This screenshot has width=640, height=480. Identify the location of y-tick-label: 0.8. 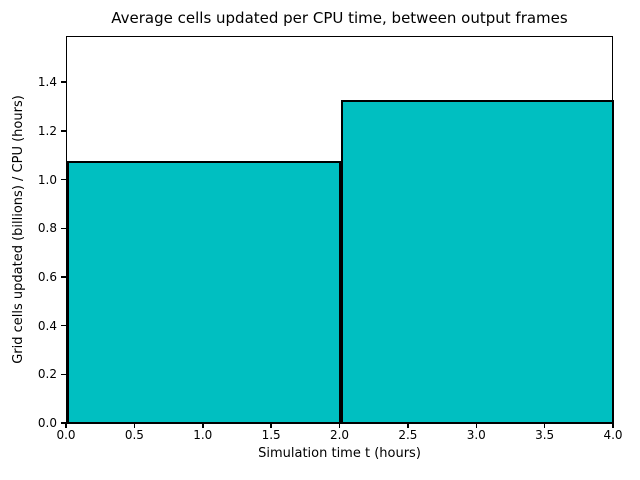
(47, 228).